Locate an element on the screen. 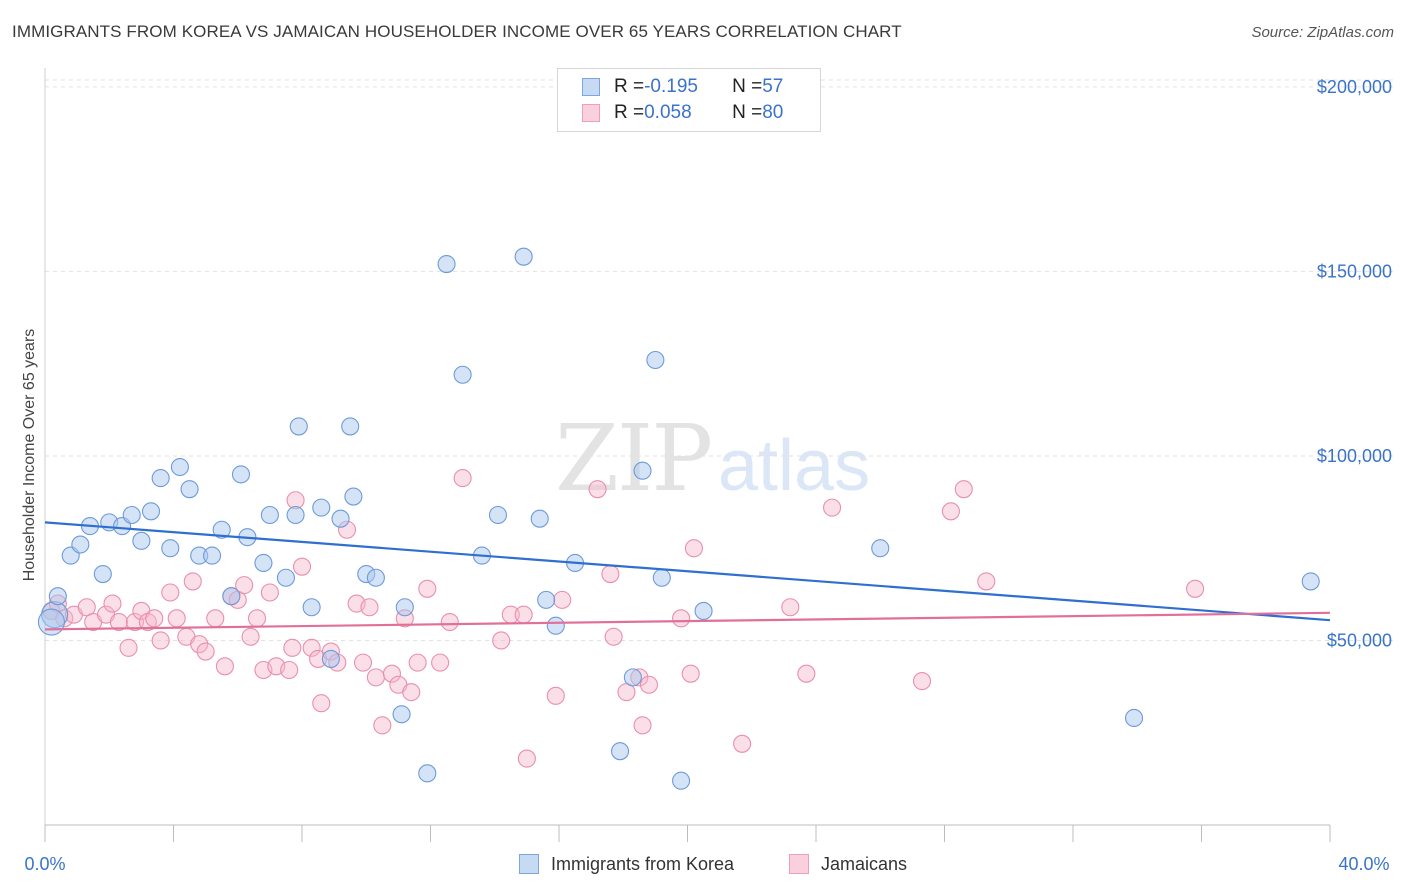 This screenshot has height=892, width=1406. legend-row-korea: R = -0.195 N = 57 is located at coordinates (682, 87).